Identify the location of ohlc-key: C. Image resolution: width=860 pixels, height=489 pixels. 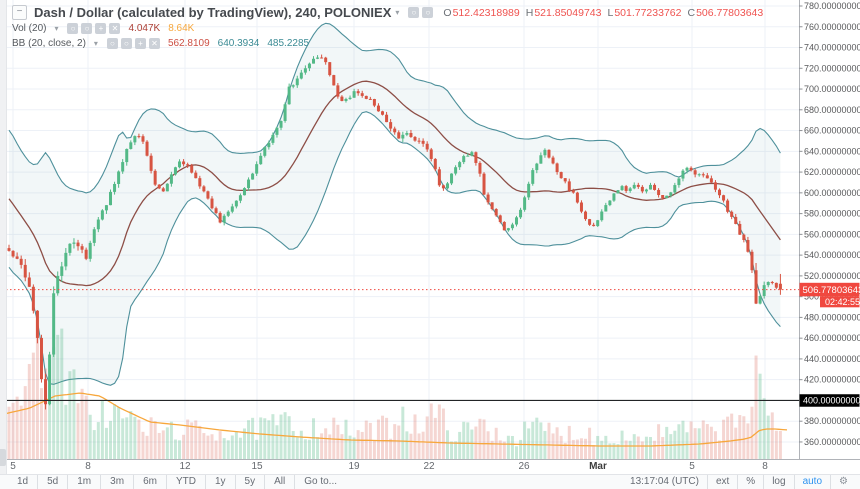
(691, 12).